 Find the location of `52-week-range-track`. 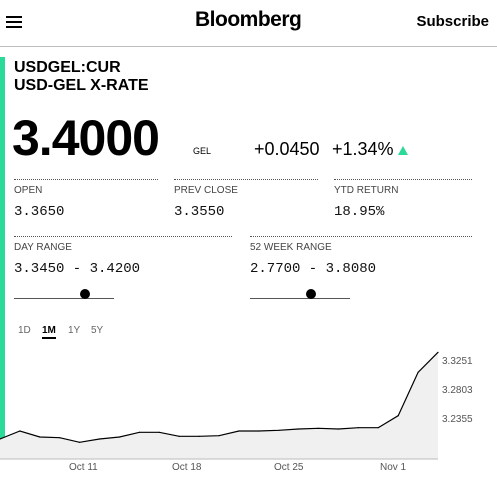

52-week-range-track is located at coordinates (300, 298).